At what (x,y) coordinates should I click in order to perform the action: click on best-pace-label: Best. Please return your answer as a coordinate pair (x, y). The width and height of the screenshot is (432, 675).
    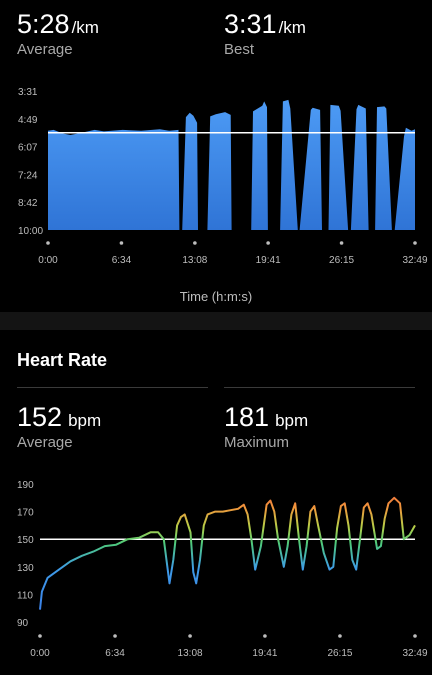
    Looking at the image, I should click on (239, 49).